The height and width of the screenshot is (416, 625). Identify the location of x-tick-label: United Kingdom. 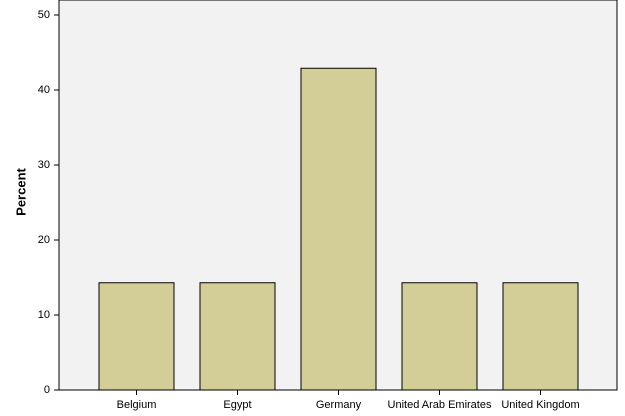
(540, 405).